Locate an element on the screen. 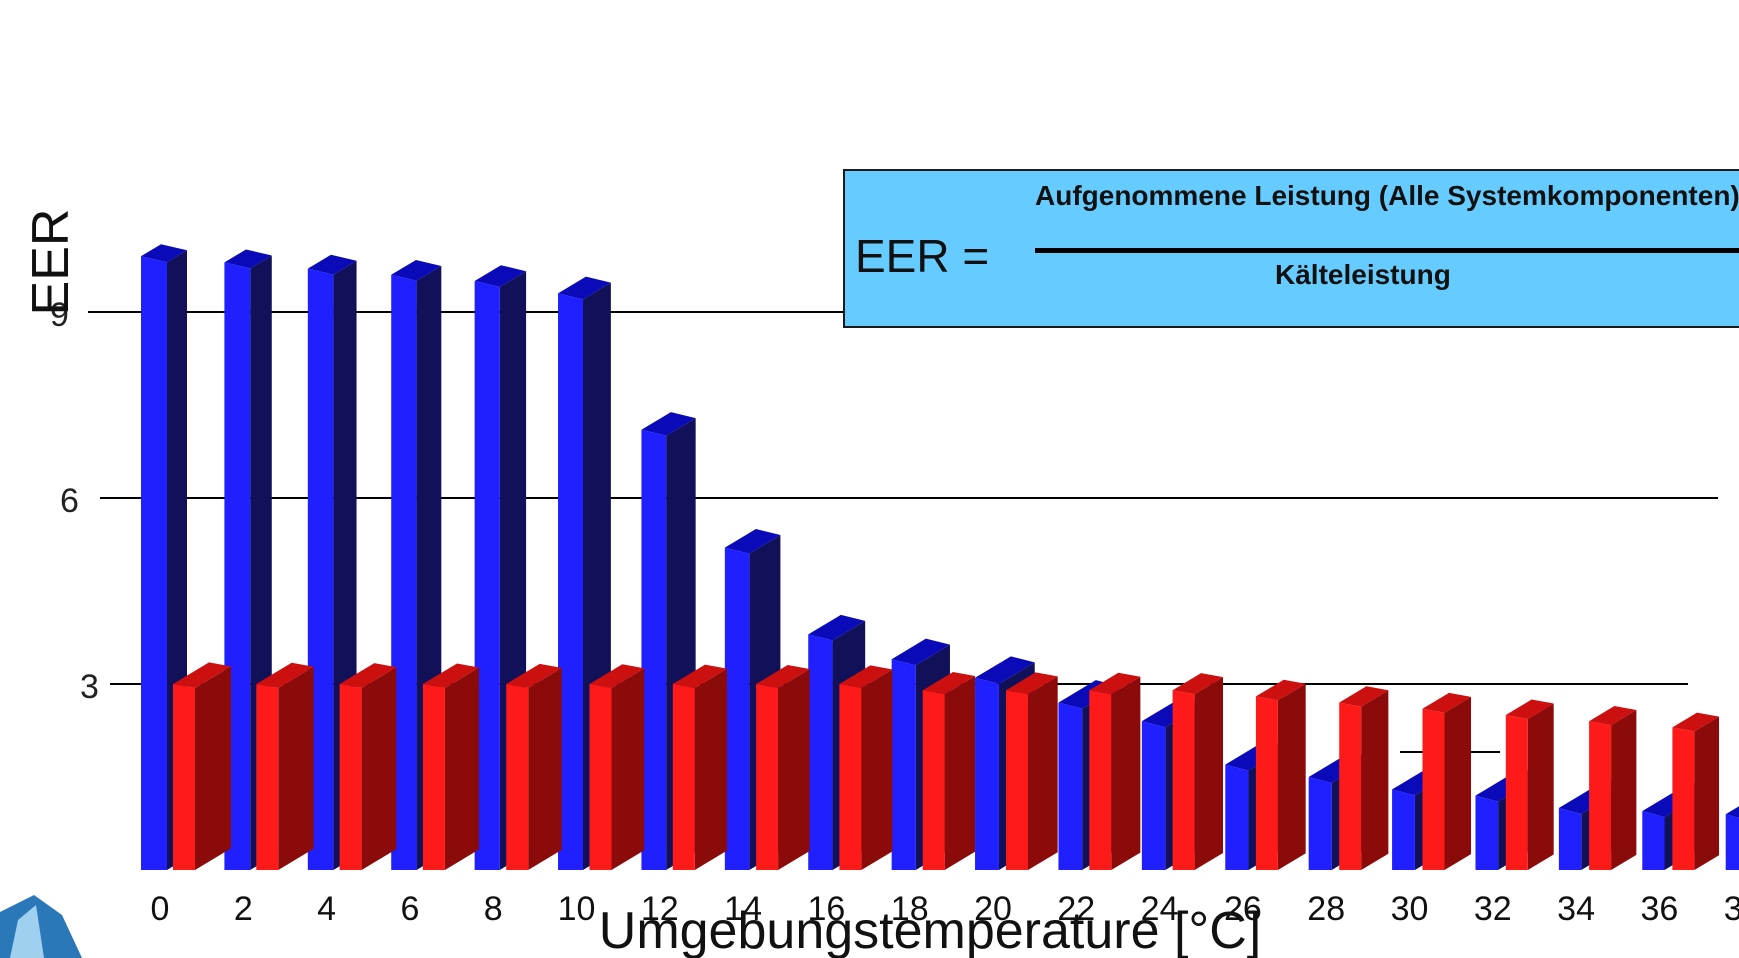 Image resolution: width=1739 pixels, height=958 pixels. x-tick-label: 24 is located at coordinates (1160, 909).